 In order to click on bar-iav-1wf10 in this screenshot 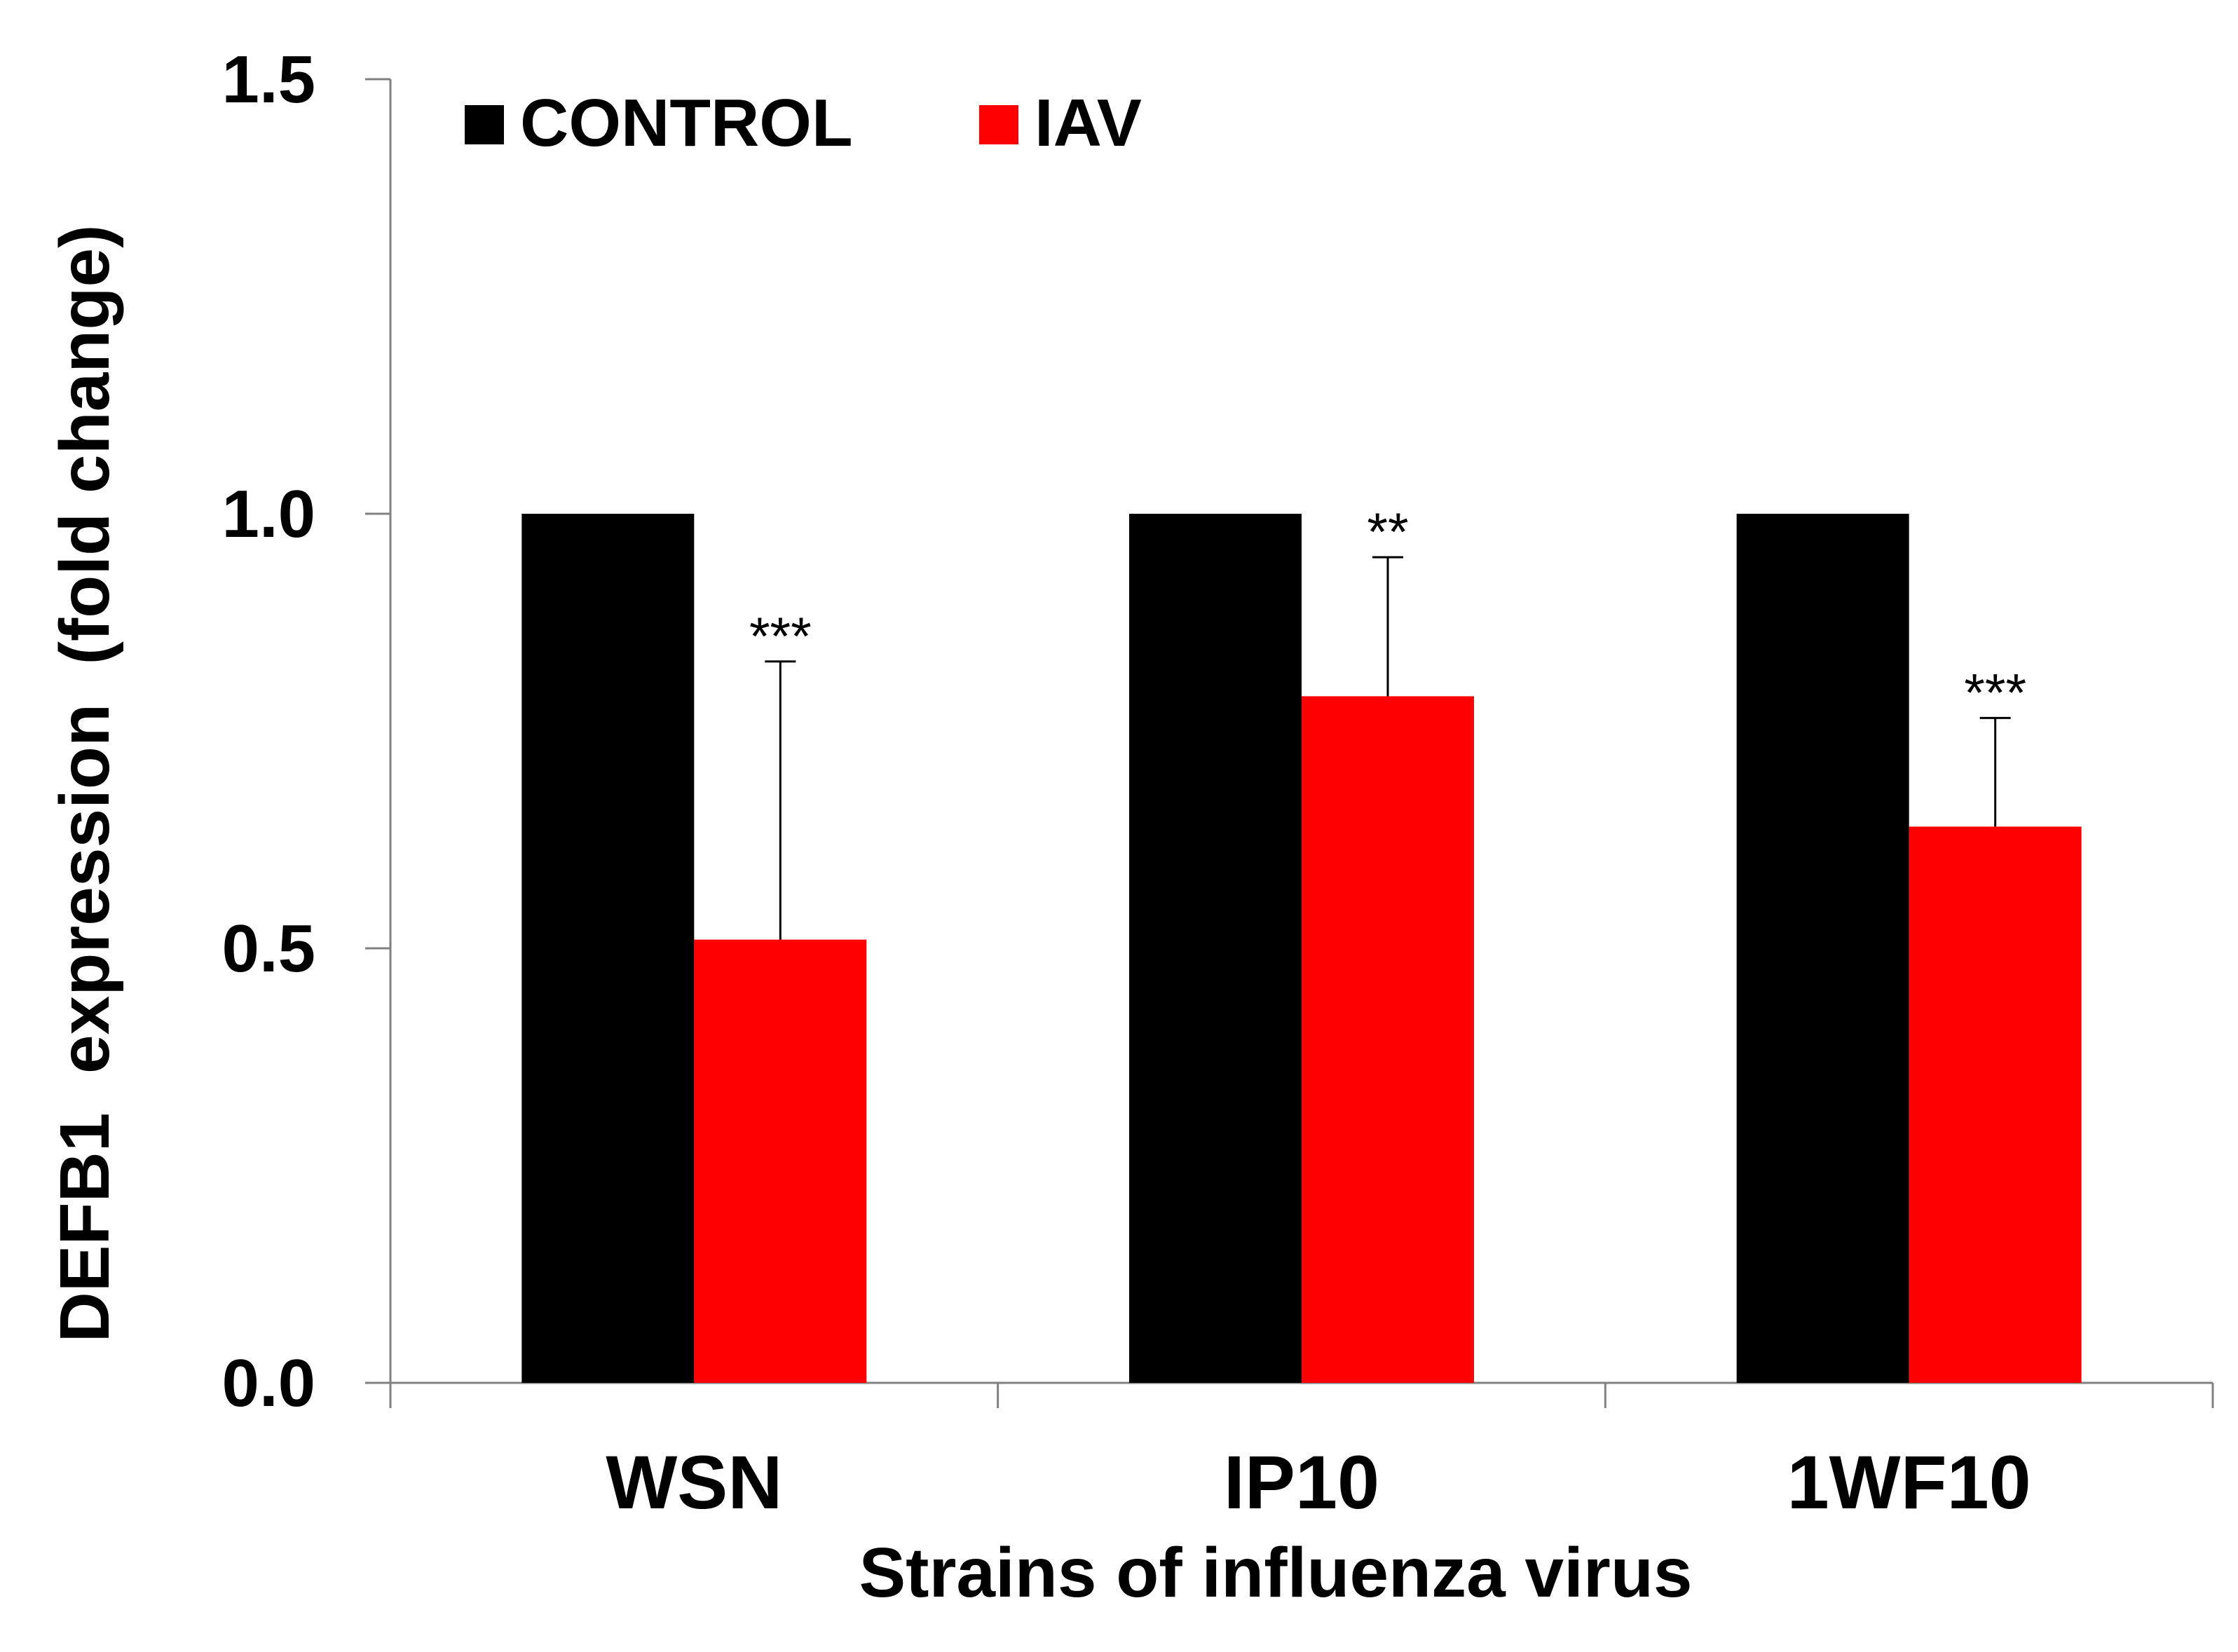, I will do `click(1995, 1105)`.